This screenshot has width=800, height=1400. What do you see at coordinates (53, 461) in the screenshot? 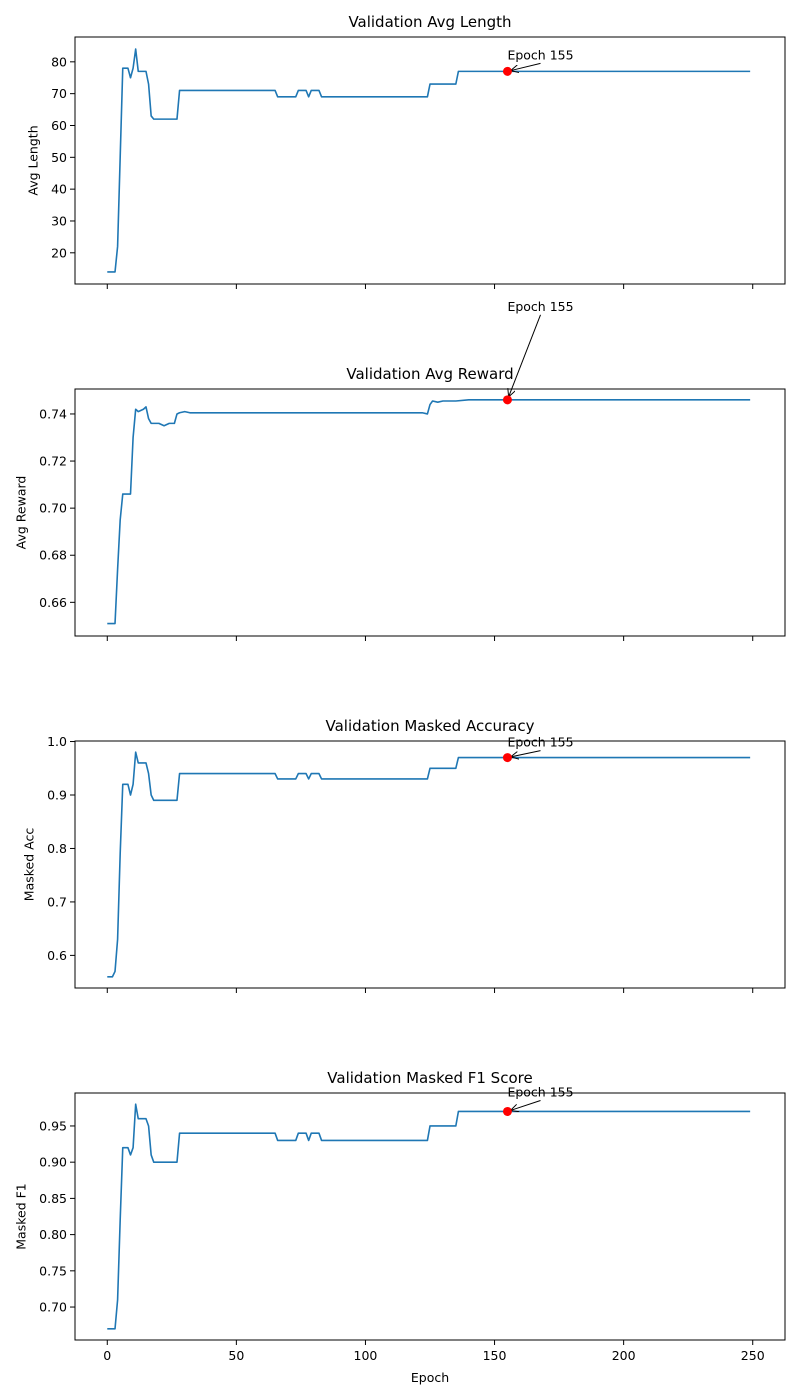
I see `y-tick-label: 0.72` at bounding box center [53, 461].